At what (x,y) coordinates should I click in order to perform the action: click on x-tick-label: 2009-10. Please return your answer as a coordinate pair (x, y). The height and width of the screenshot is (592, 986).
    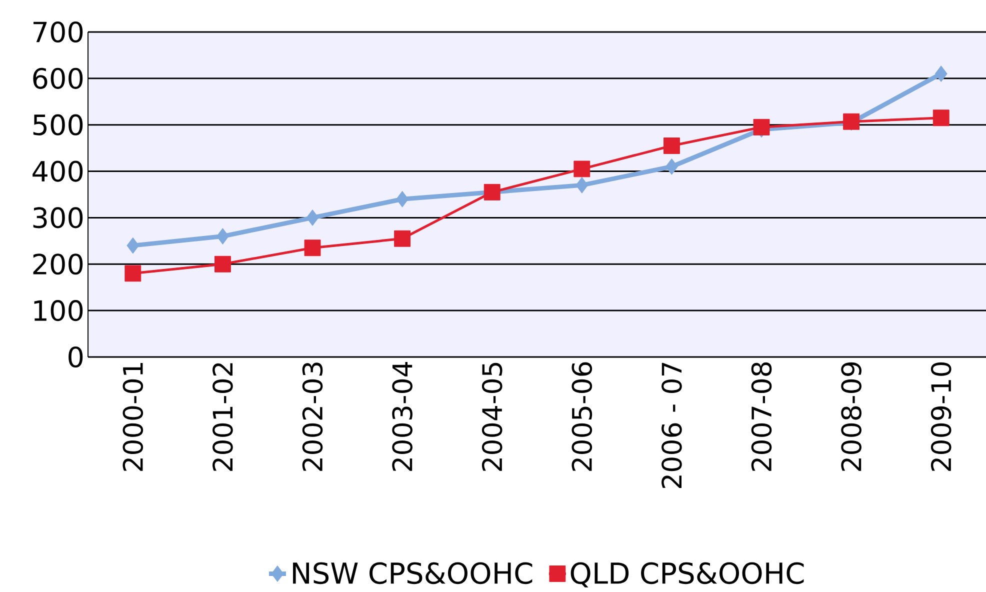
    Looking at the image, I should click on (941, 416).